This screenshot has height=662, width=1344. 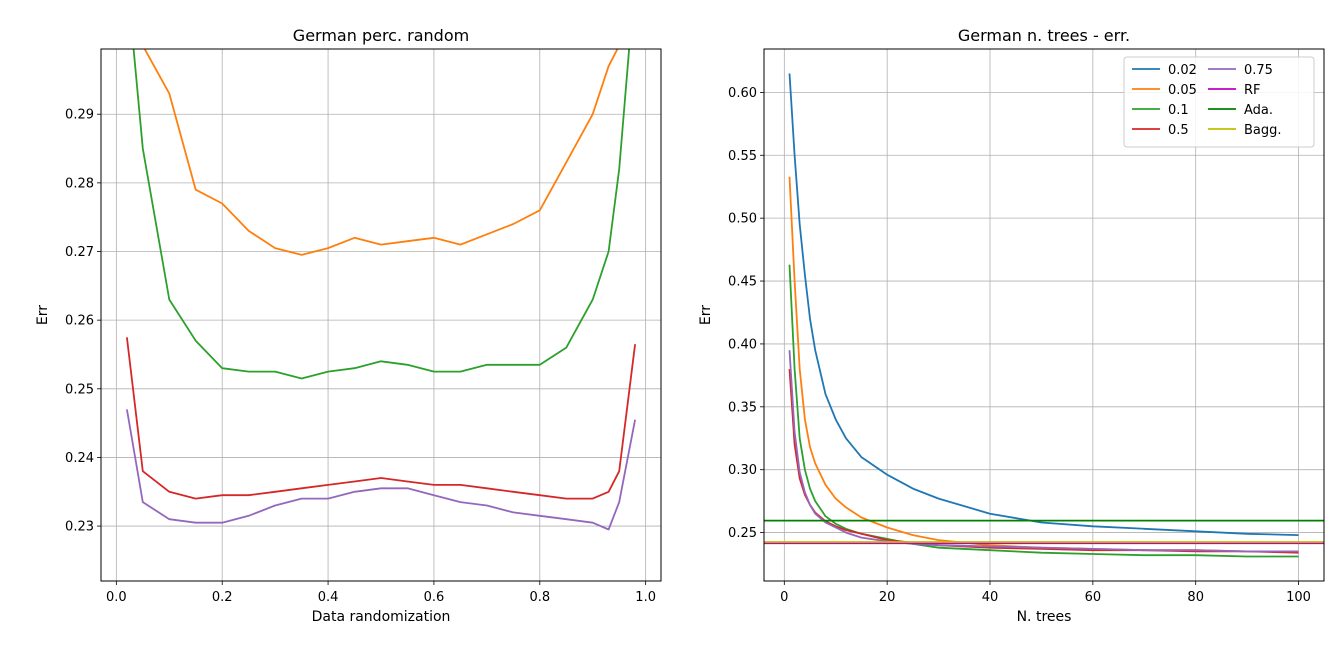 I want to click on legend-label: 0.05, so click(x=1182, y=90).